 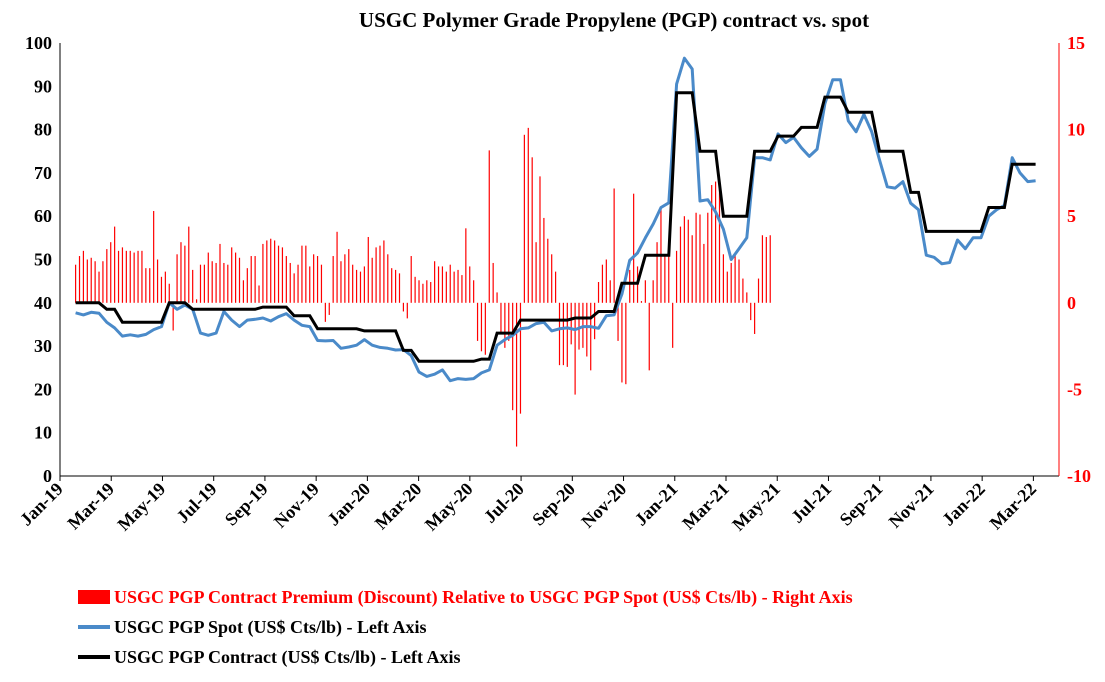 What do you see at coordinates (94, 657) in the screenshot?
I see `legend-swatch-contract` at bounding box center [94, 657].